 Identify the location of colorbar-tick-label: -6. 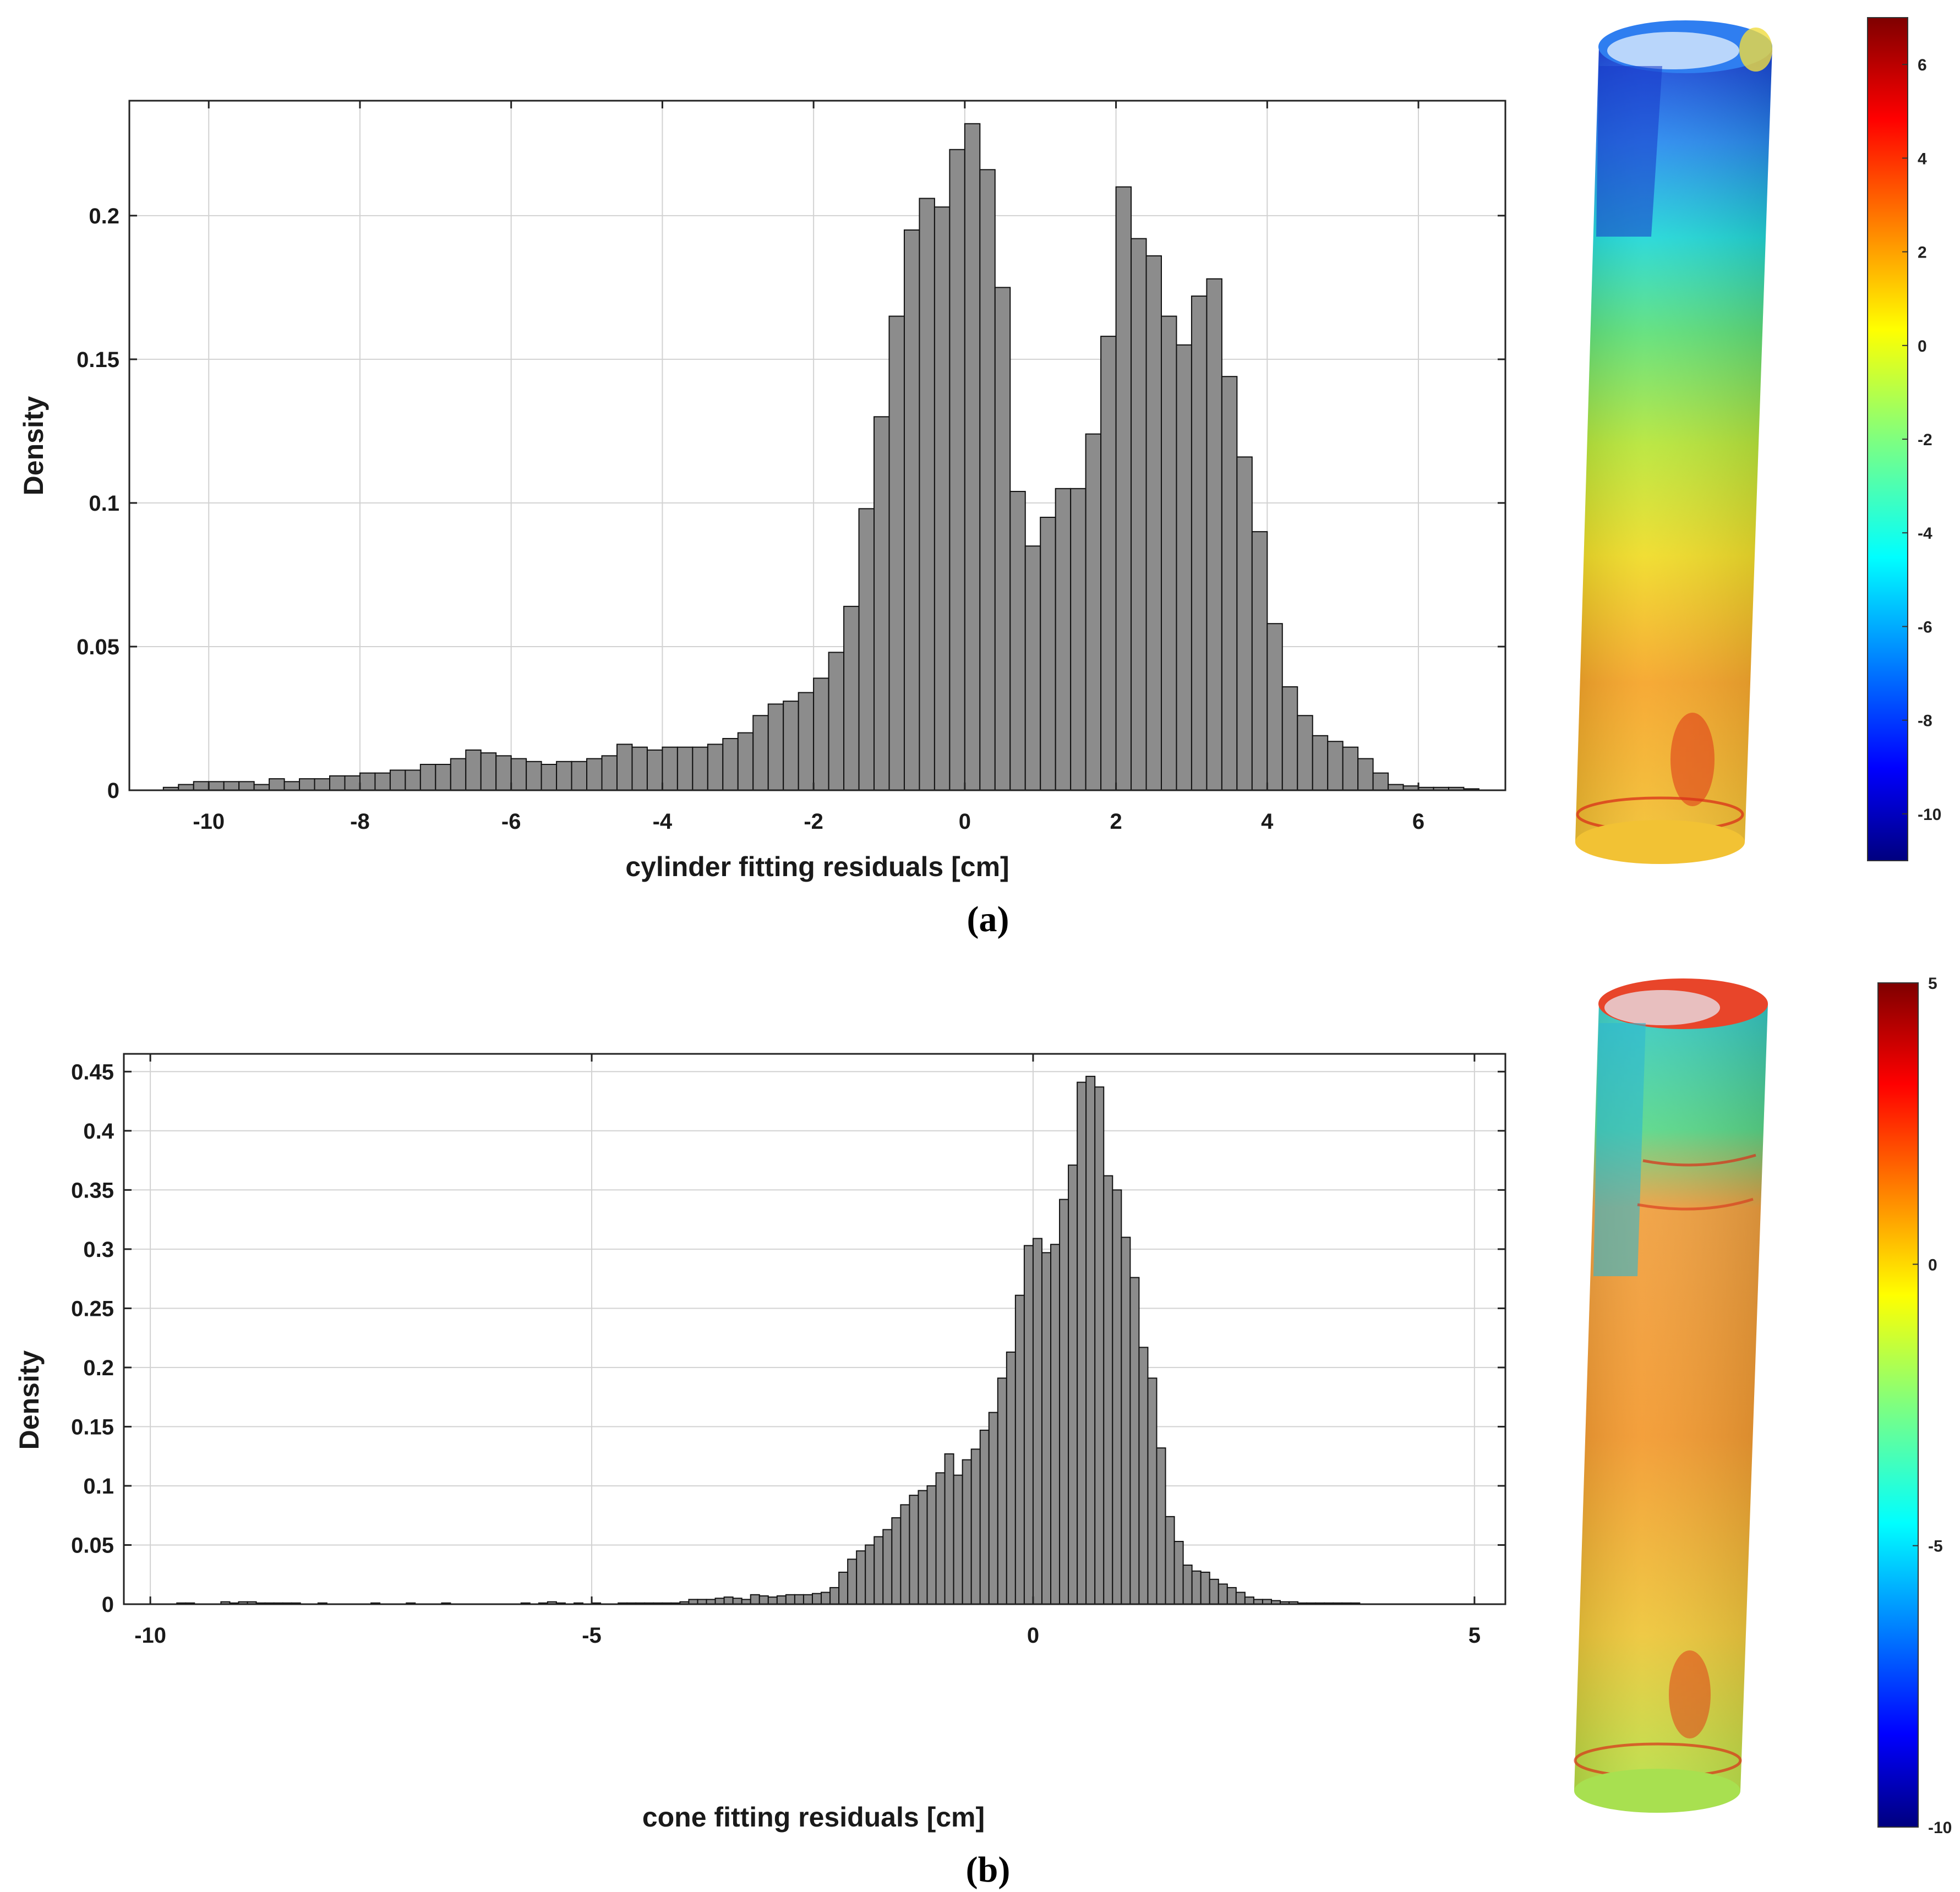
(1925, 627).